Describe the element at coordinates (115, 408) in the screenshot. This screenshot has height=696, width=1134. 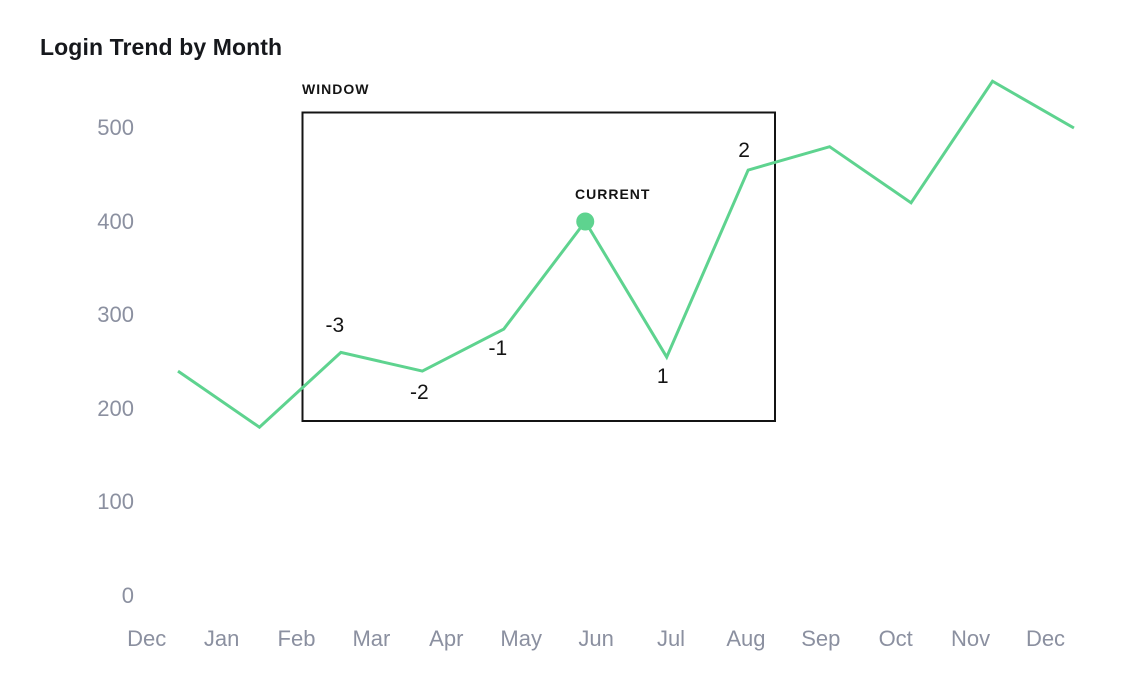
I see `y-axis-tick-label: 200` at that location.